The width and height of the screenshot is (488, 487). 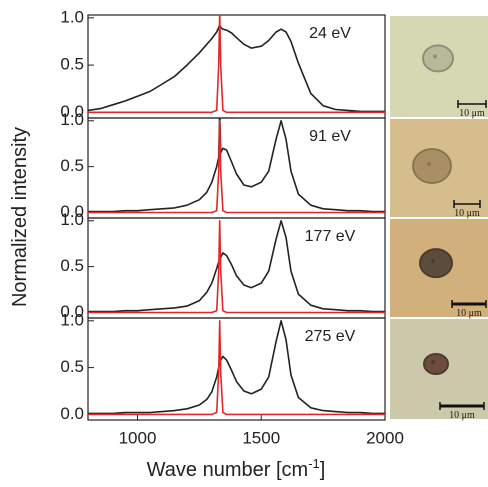 I want to click on plot-frame, so click(x=236, y=369).